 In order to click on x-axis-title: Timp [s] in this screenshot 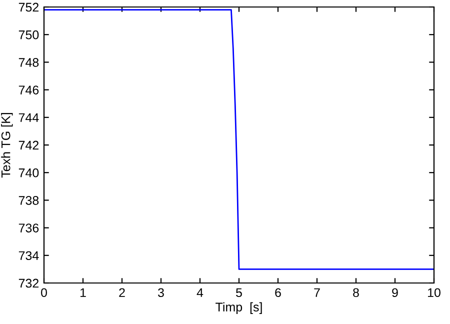, I will do `click(239, 308)`.